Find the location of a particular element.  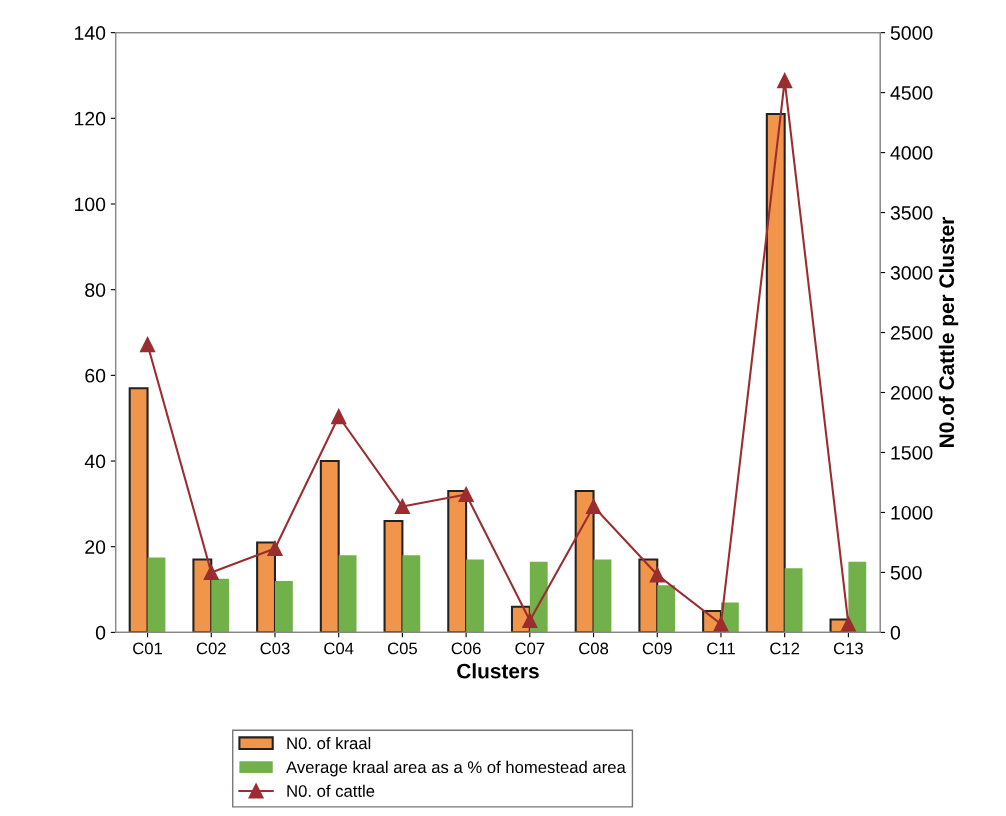

x-tick-label: C07 is located at coordinates (530, 648).